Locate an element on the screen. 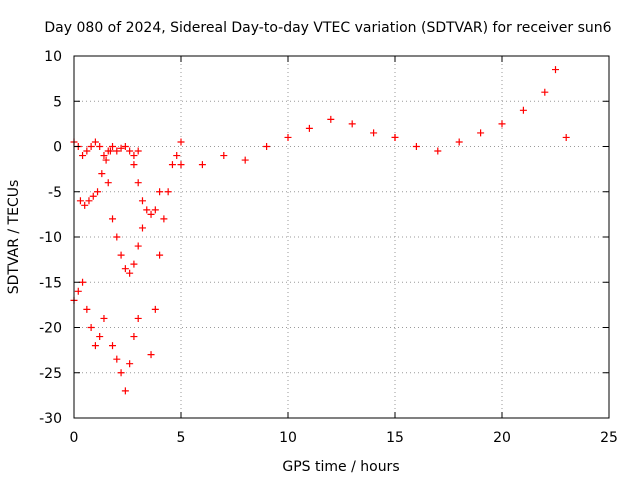 The height and width of the screenshot is (480, 640). series-track-i is located at coordinates (480, 110).